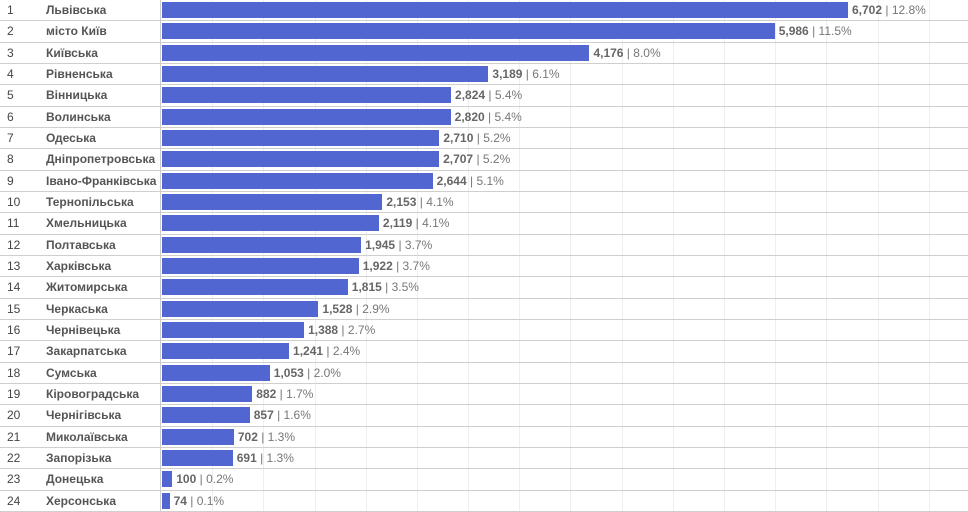 This screenshot has height=512, width=968. Describe the element at coordinates (337, 308) in the screenshot. I see `value-label: 1,528` at that location.